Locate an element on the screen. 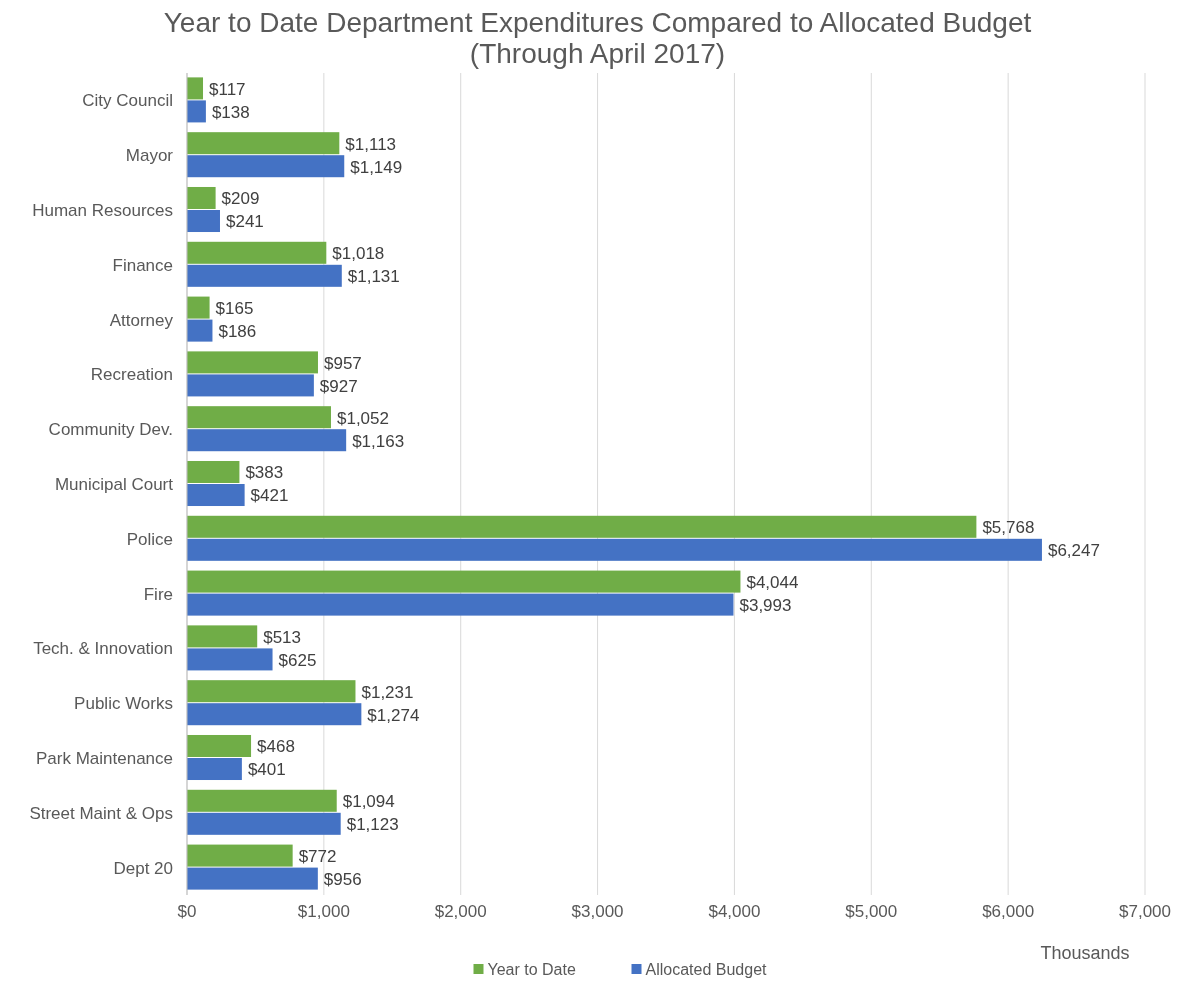 Image resolution: width=1181 pixels, height=984 pixels. data-label: $1,018 is located at coordinates (358, 254).